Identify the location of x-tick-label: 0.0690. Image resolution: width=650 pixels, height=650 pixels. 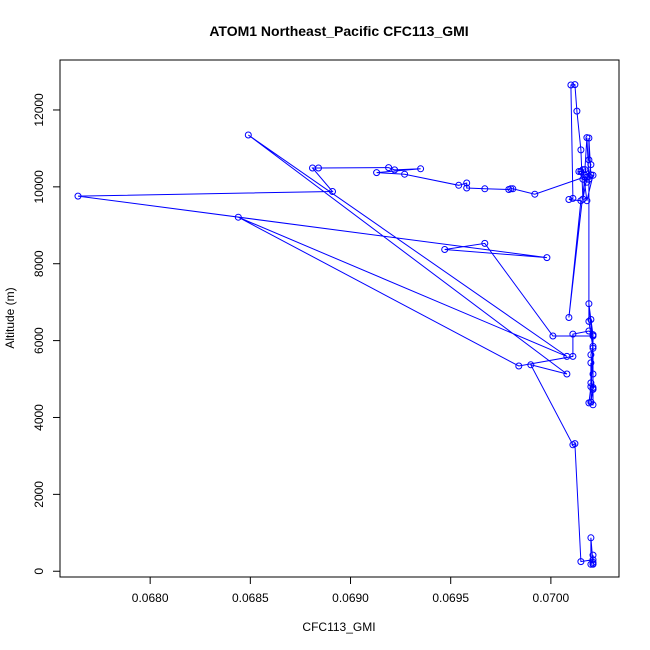
(350, 598).